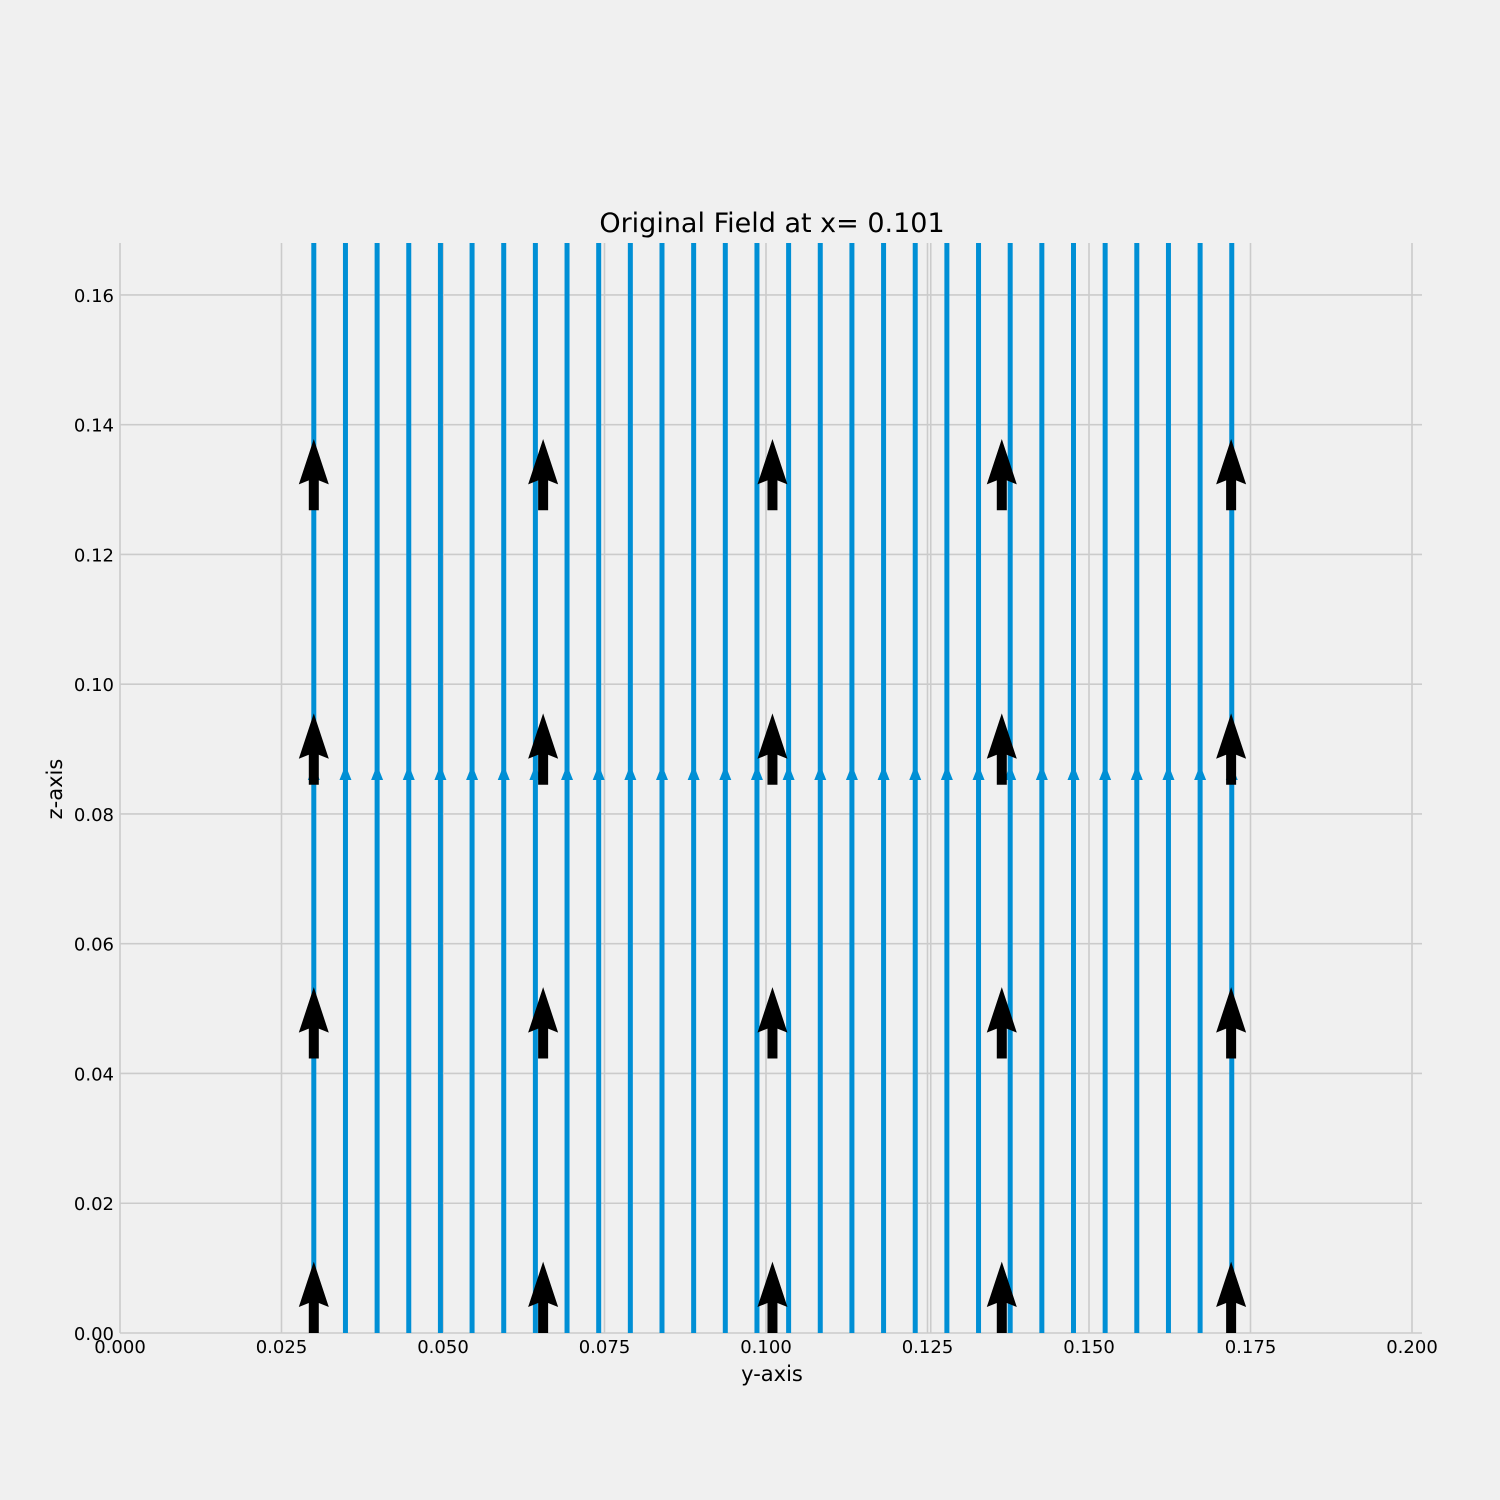 The image size is (1500, 1500). Describe the element at coordinates (282, 1347) in the screenshot. I see `x-tick-label: 0.025` at that location.